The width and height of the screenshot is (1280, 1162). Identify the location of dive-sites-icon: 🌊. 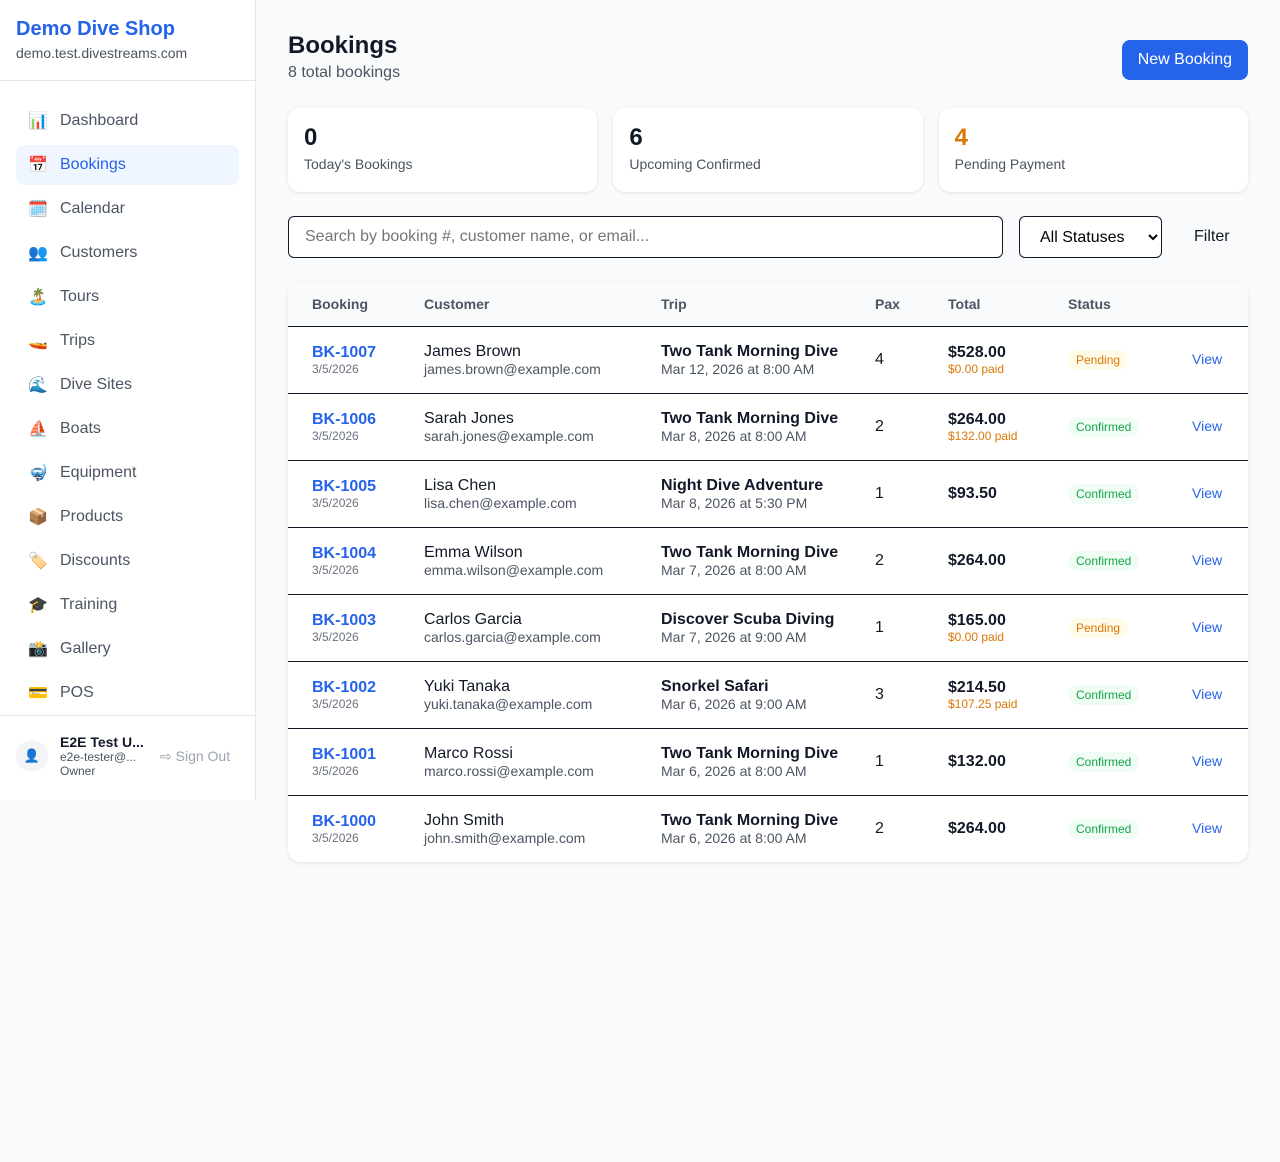
(38, 385).